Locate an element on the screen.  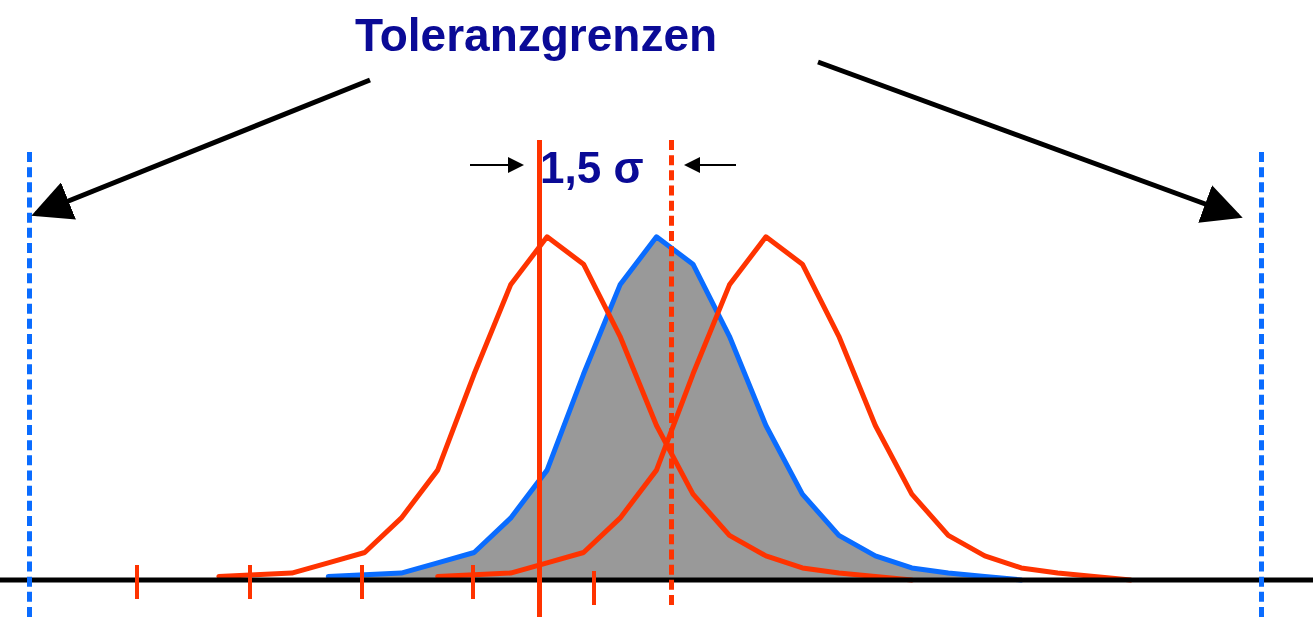
chart-title: Toleranzgrenzen is located at coordinates (536, 35).